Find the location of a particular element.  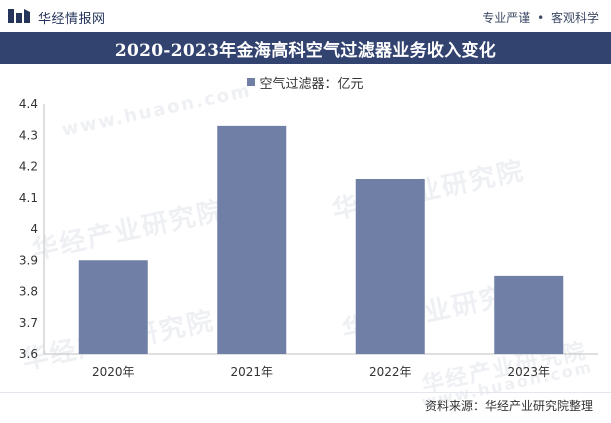

y-tick-label: 4.3 is located at coordinates (28, 135).